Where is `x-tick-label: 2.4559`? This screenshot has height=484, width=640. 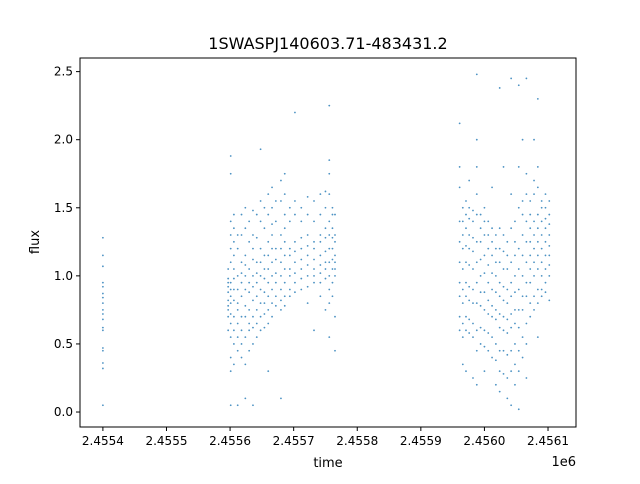
x-tick-label: 2.4559 is located at coordinates (421, 441).